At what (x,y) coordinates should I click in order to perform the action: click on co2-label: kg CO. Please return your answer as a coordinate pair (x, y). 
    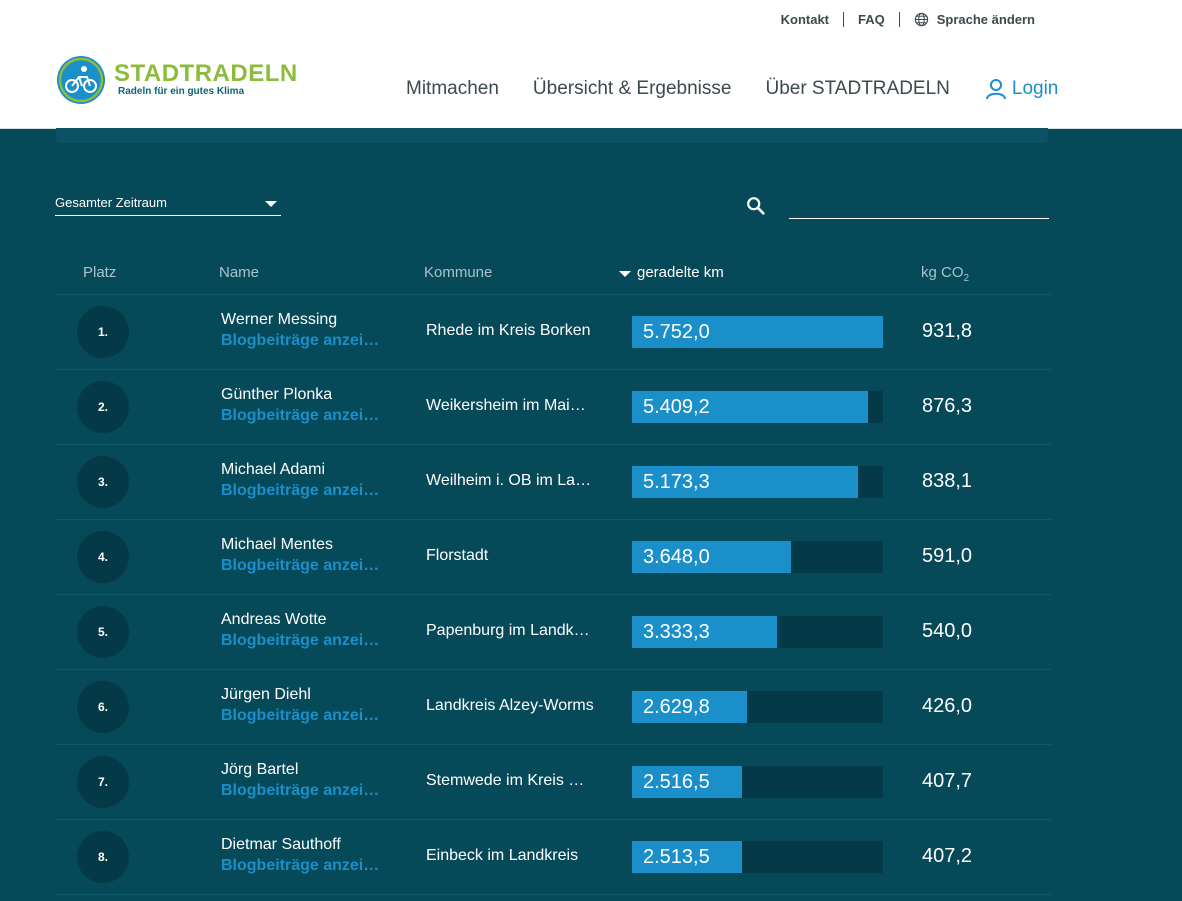
    Looking at the image, I should click on (942, 272).